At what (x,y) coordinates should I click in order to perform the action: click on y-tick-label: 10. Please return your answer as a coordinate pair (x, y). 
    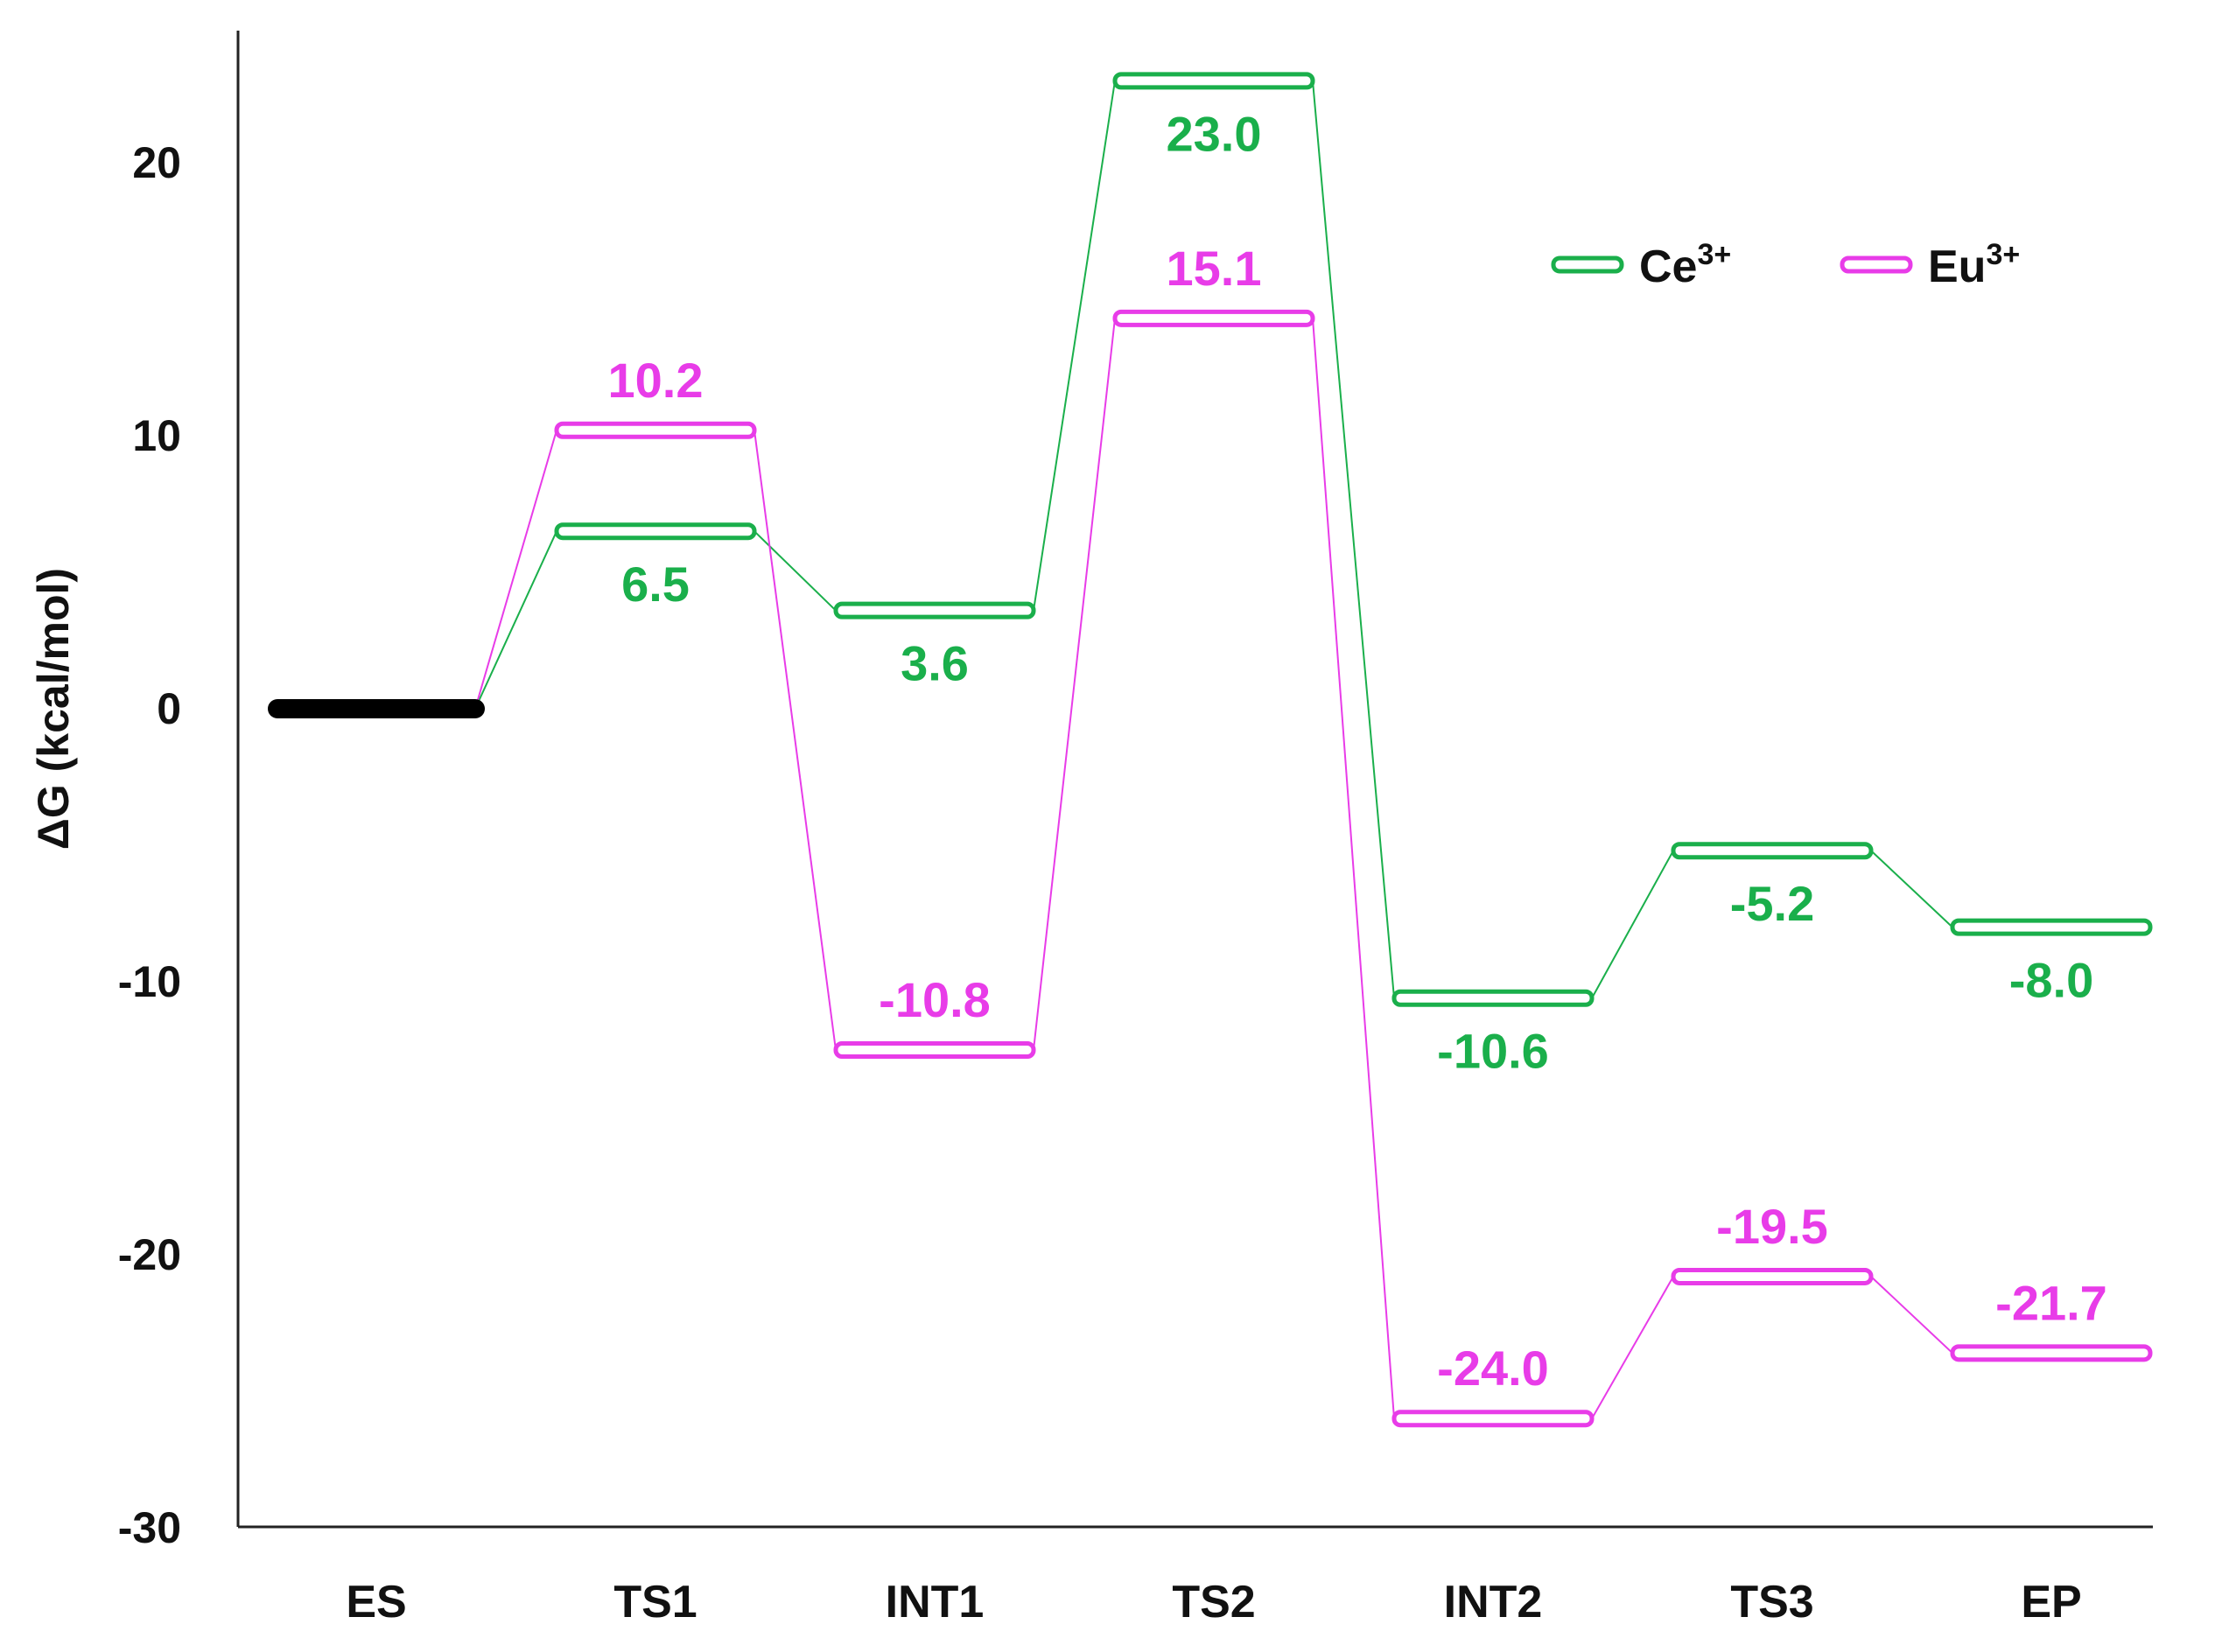
    Looking at the image, I should click on (156, 435).